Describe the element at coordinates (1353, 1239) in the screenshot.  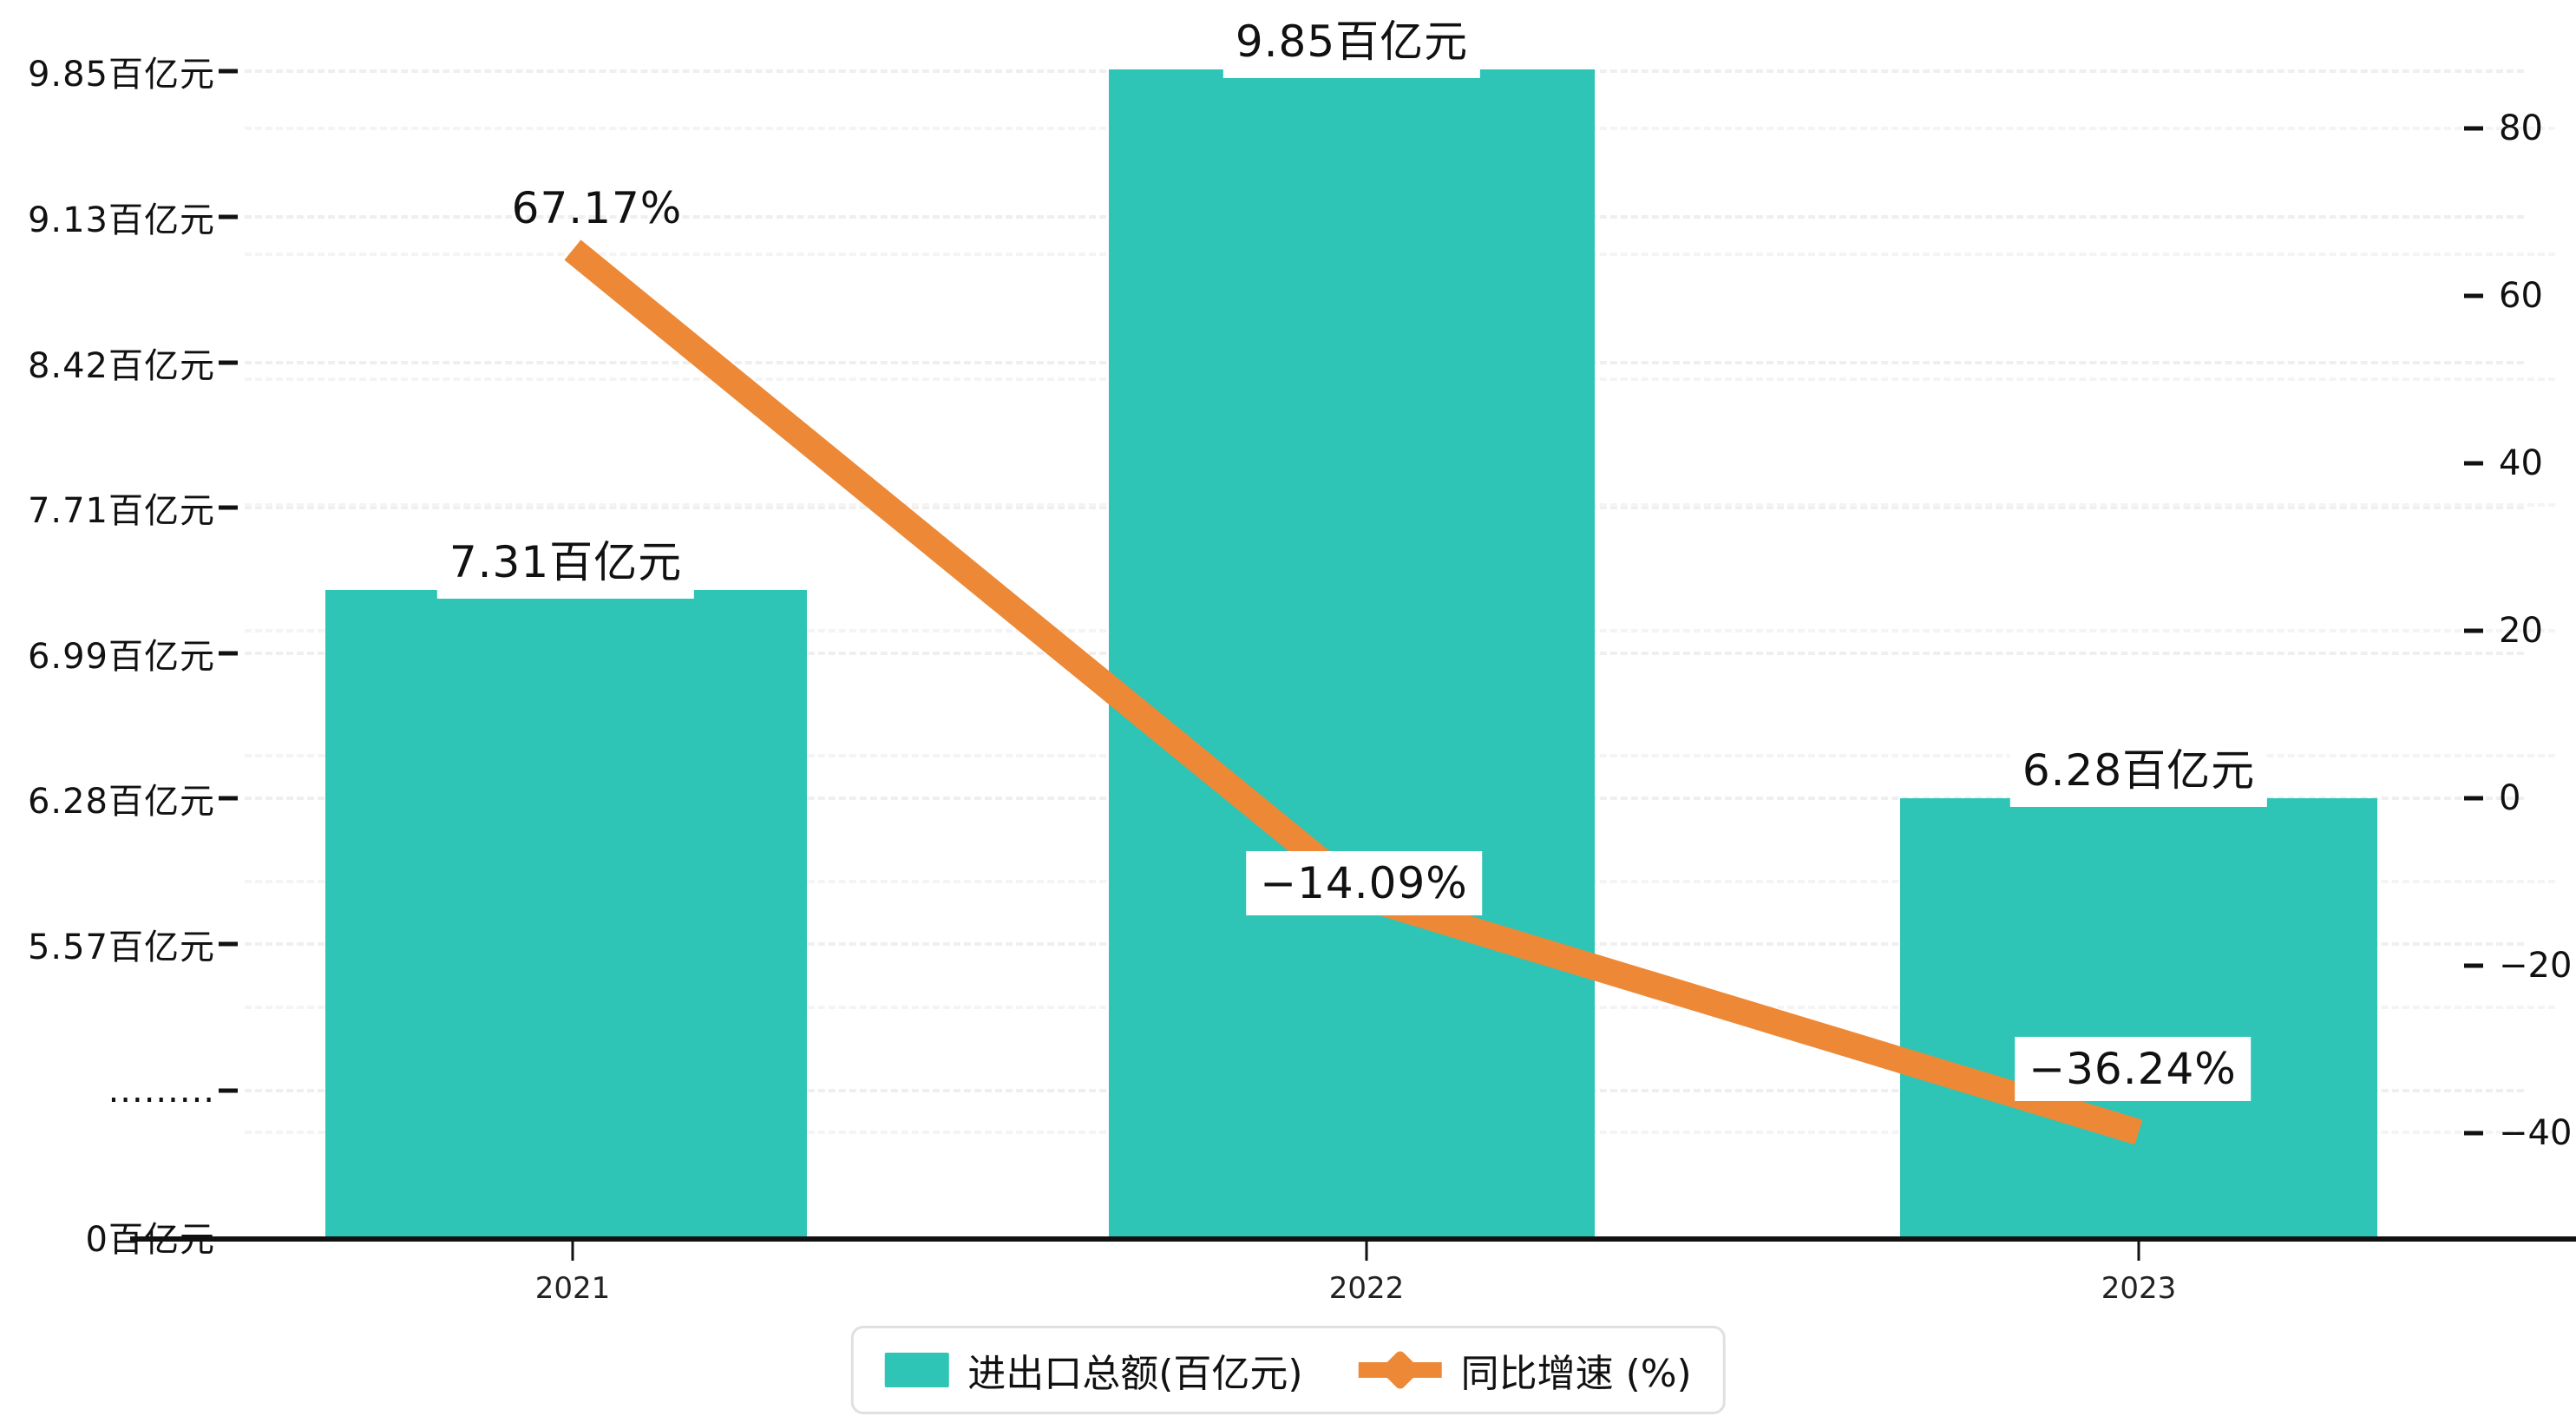
I see `x-axis-line` at that location.